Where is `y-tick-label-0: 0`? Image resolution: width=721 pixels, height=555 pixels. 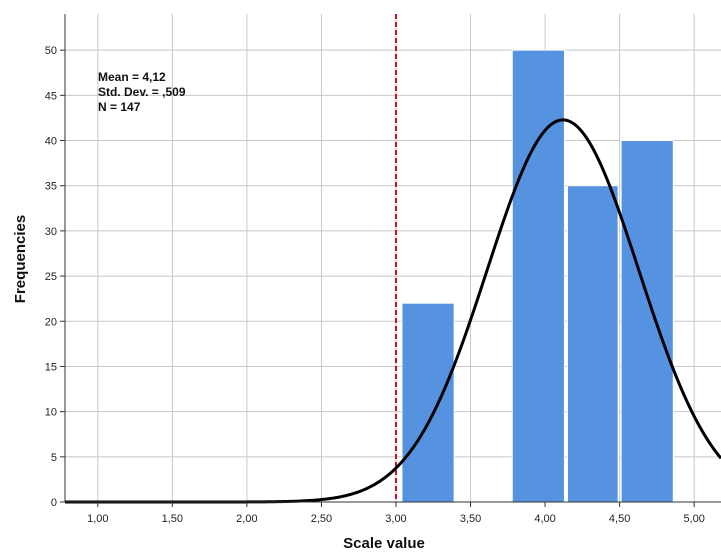 y-tick-label-0: 0 is located at coordinates (54, 503).